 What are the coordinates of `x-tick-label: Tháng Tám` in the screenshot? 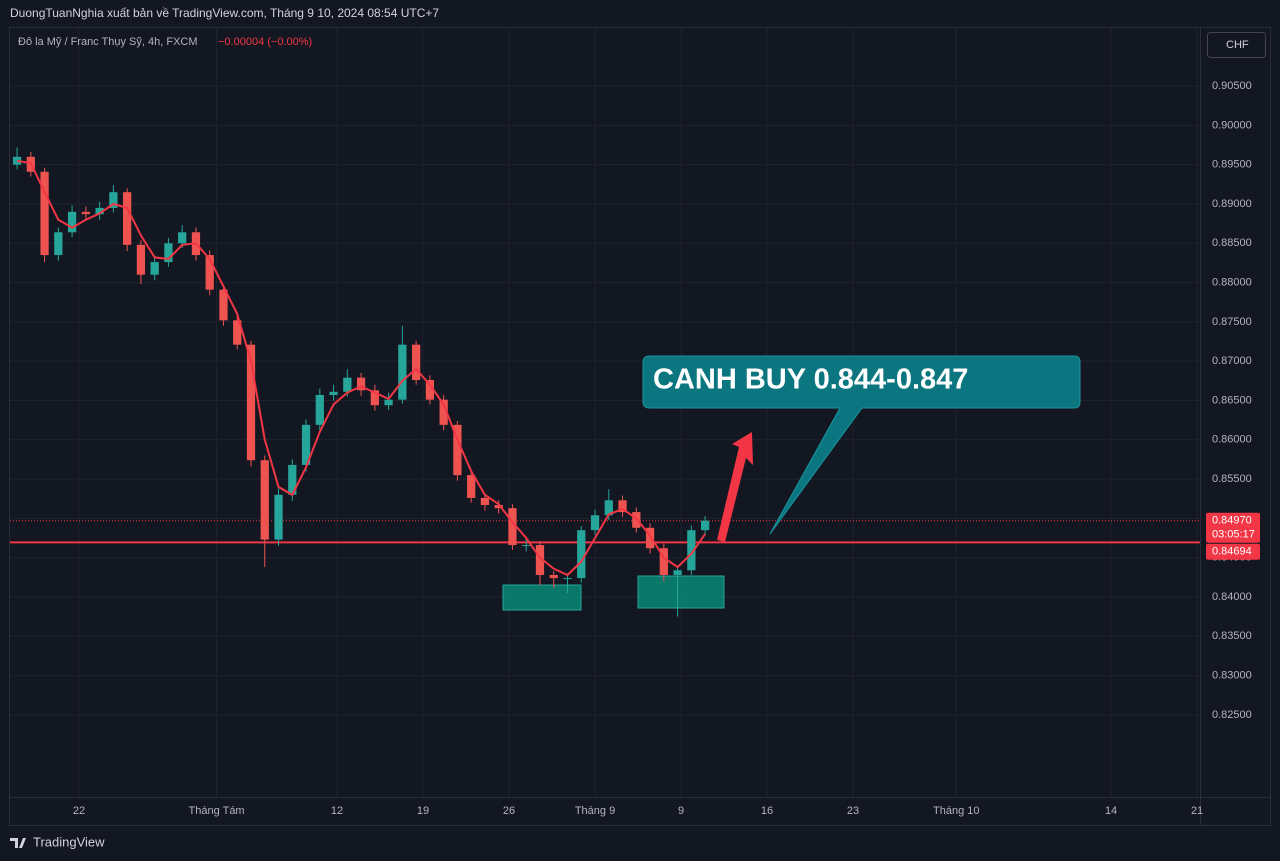 It's located at (217, 811).